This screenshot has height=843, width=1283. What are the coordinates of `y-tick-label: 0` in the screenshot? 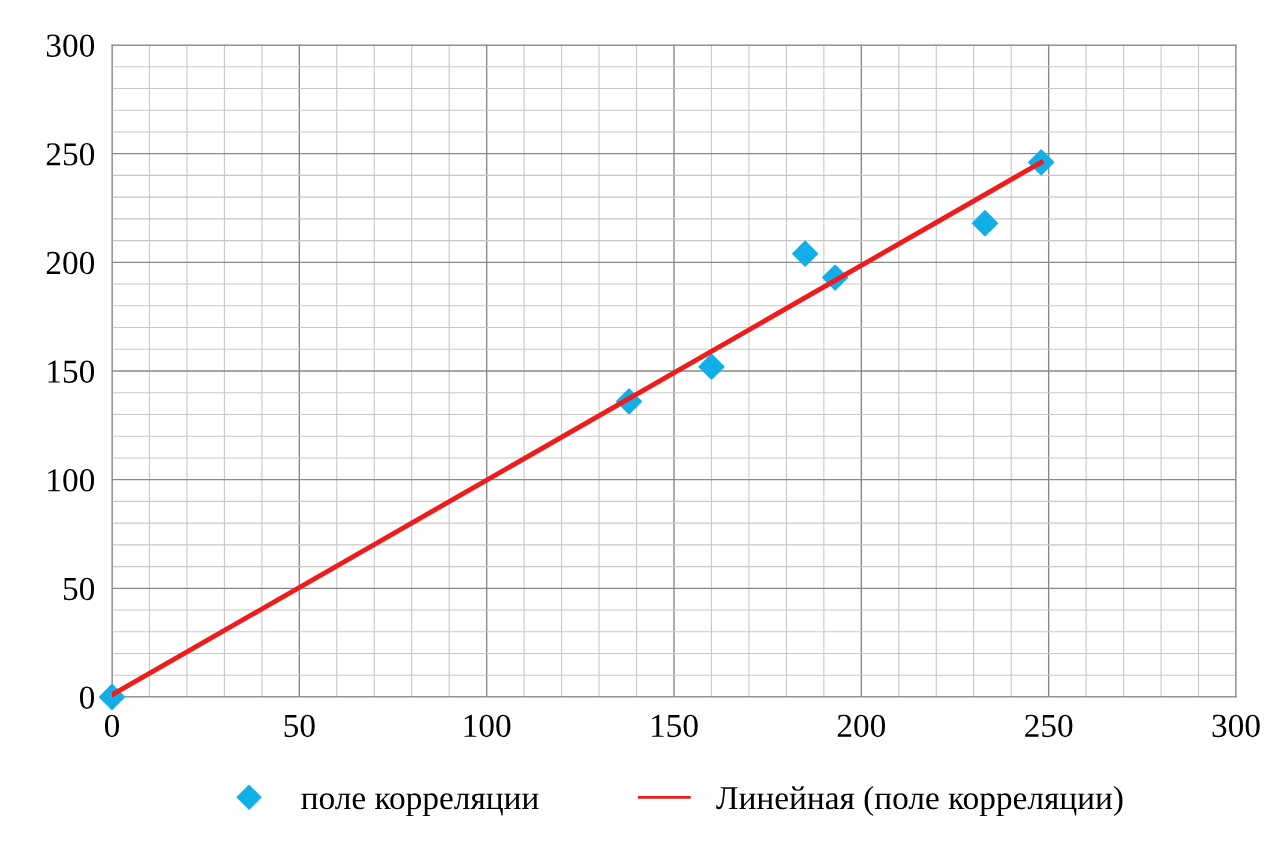 It's located at (87, 697).